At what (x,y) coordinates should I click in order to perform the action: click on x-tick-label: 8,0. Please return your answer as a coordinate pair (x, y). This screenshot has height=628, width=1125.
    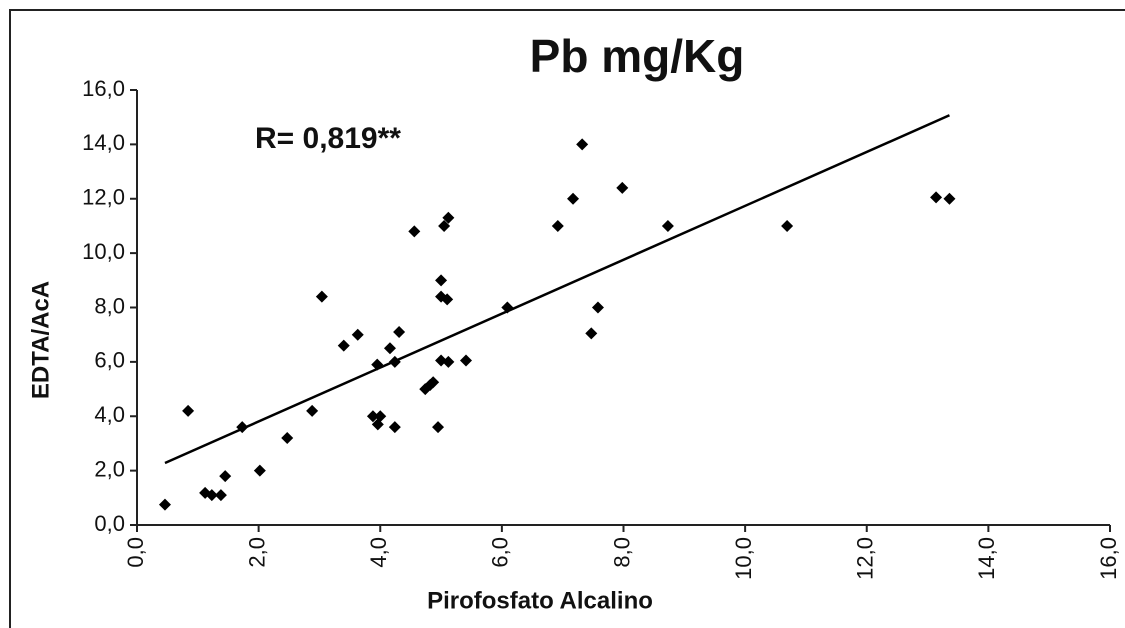
    Looking at the image, I should click on (621, 552).